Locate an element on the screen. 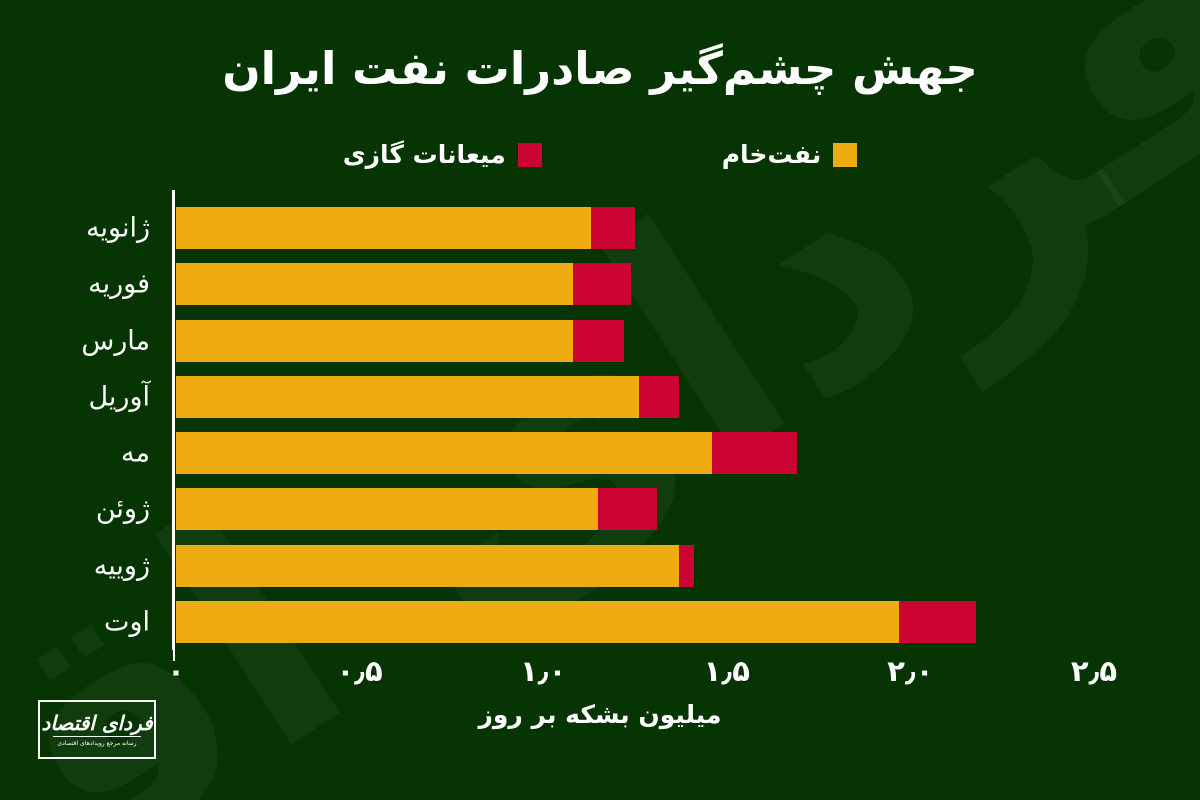 The image size is (1200, 800). bar-row: ژوئن is located at coordinates (595, 509).